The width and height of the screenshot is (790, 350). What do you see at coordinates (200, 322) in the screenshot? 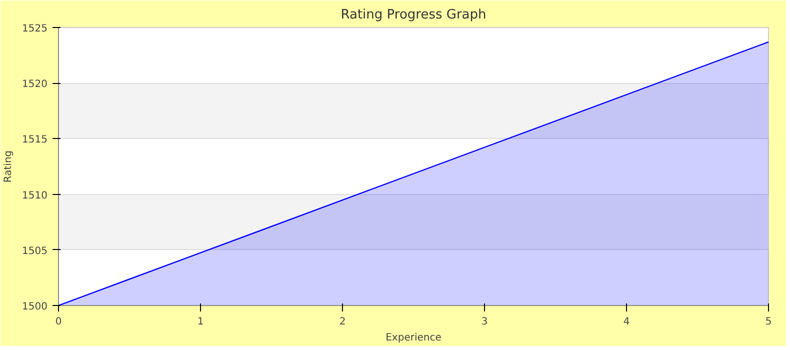
I see `x-tick-label: 1` at bounding box center [200, 322].